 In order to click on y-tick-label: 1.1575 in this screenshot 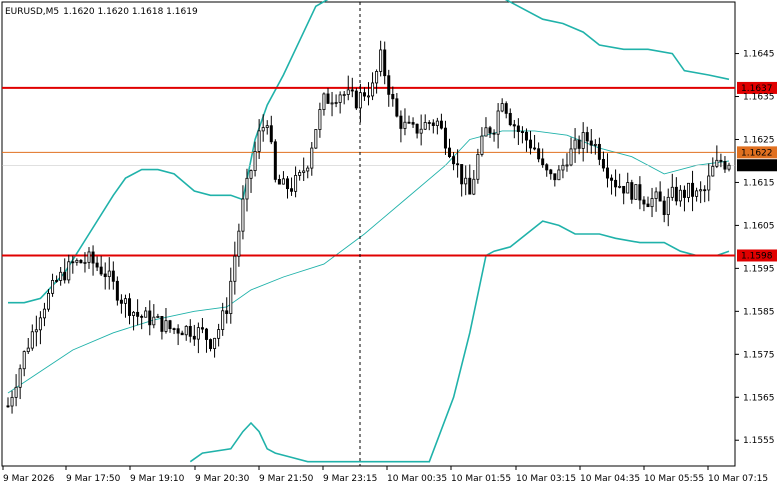, I will do `click(759, 355)`.